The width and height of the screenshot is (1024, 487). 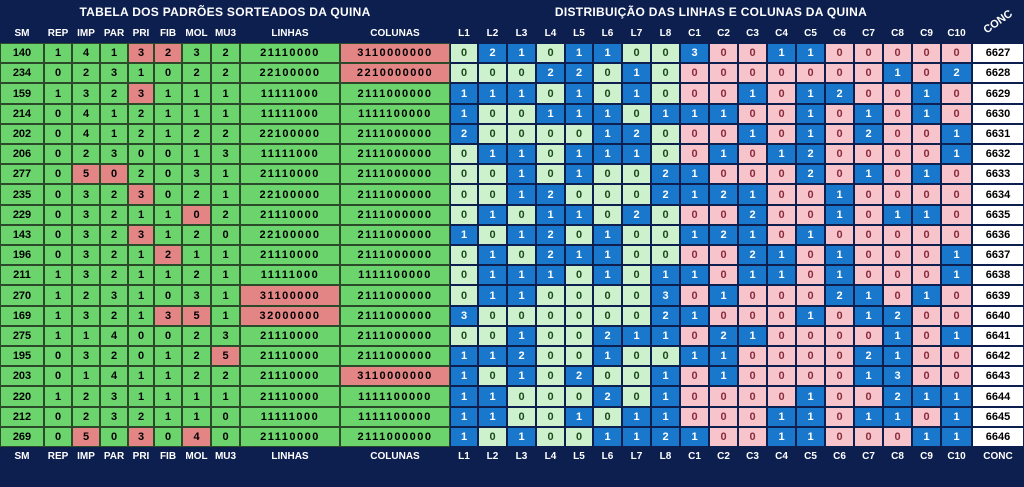 I want to click on row-214-mu3: 1, so click(x=225, y=114).